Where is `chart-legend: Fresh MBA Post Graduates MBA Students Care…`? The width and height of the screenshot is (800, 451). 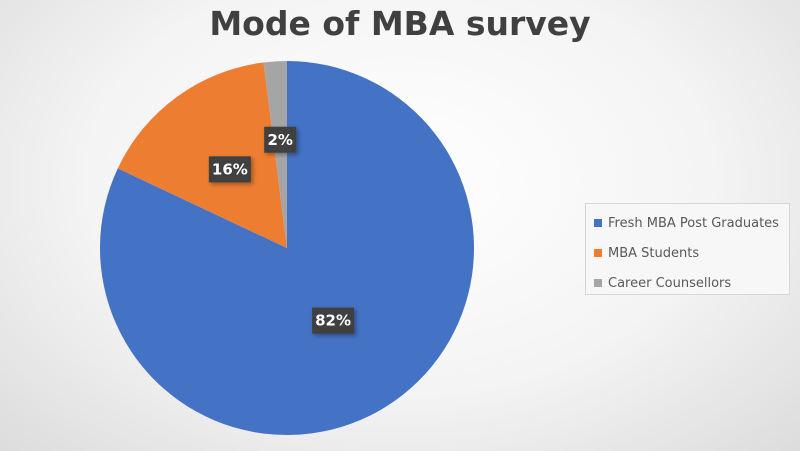 chart-legend: Fresh MBA Post Graduates MBA Students Care… is located at coordinates (687, 249).